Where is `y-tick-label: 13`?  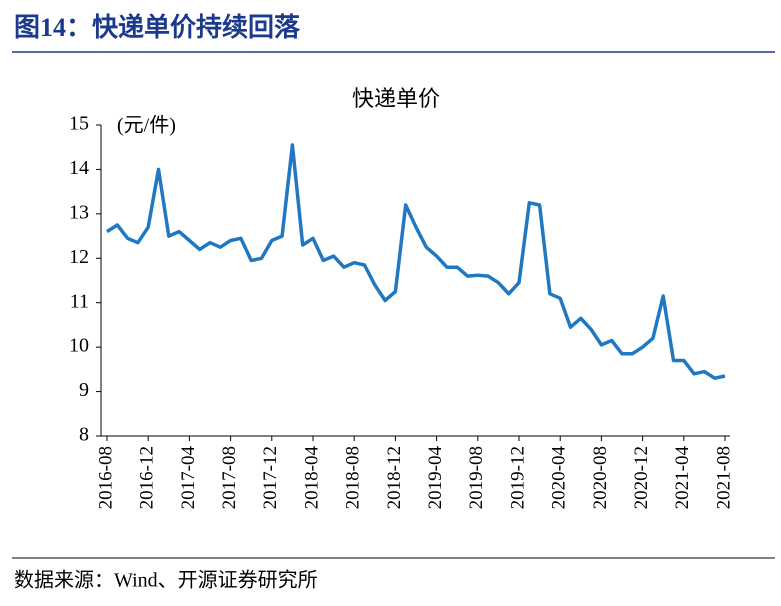 y-tick-label: 13 is located at coordinates (79, 212).